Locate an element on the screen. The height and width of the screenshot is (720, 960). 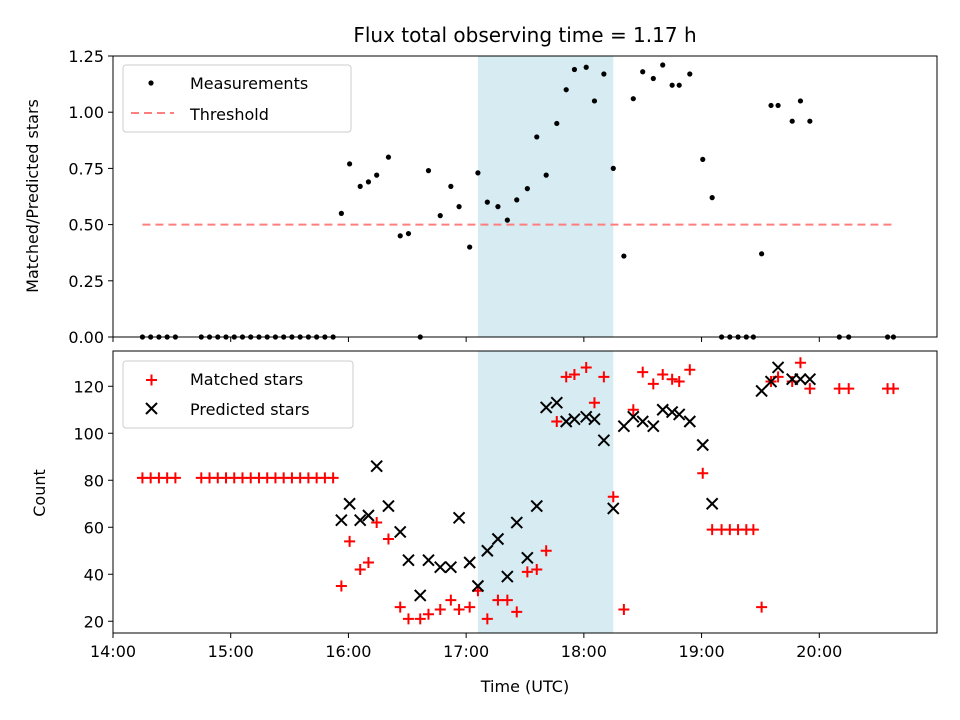
x-tick-label: 16:00 is located at coordinates (348, 651).